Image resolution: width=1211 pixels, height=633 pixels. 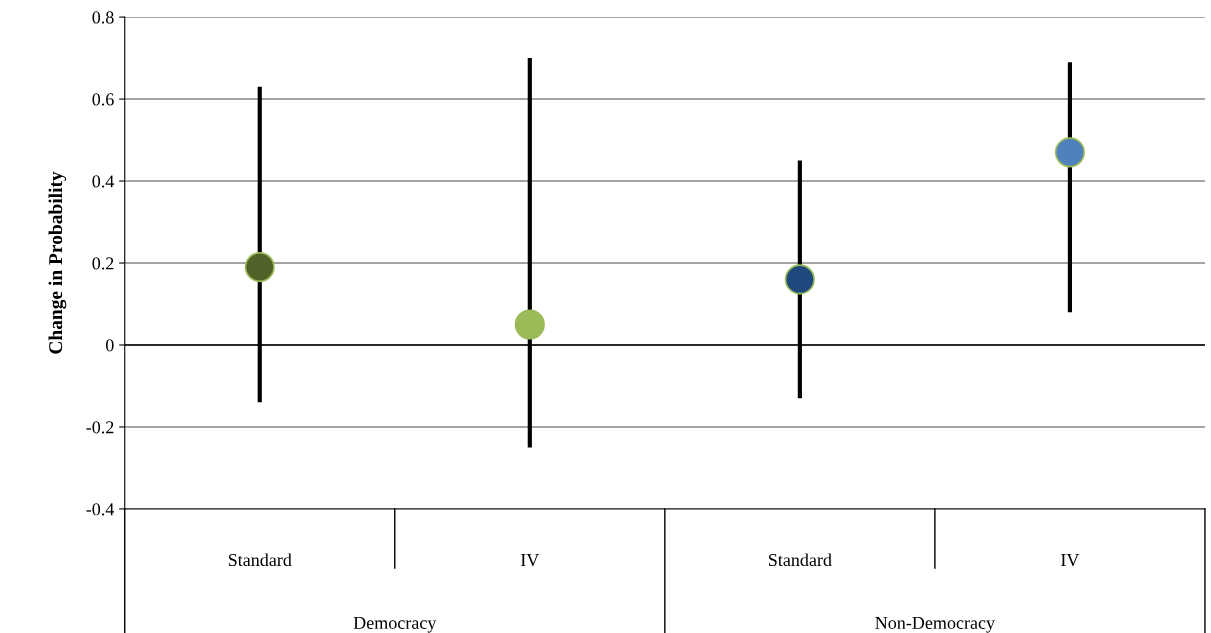 I want to click on y-tick-label: 0.4, so click(x=103, y=181).